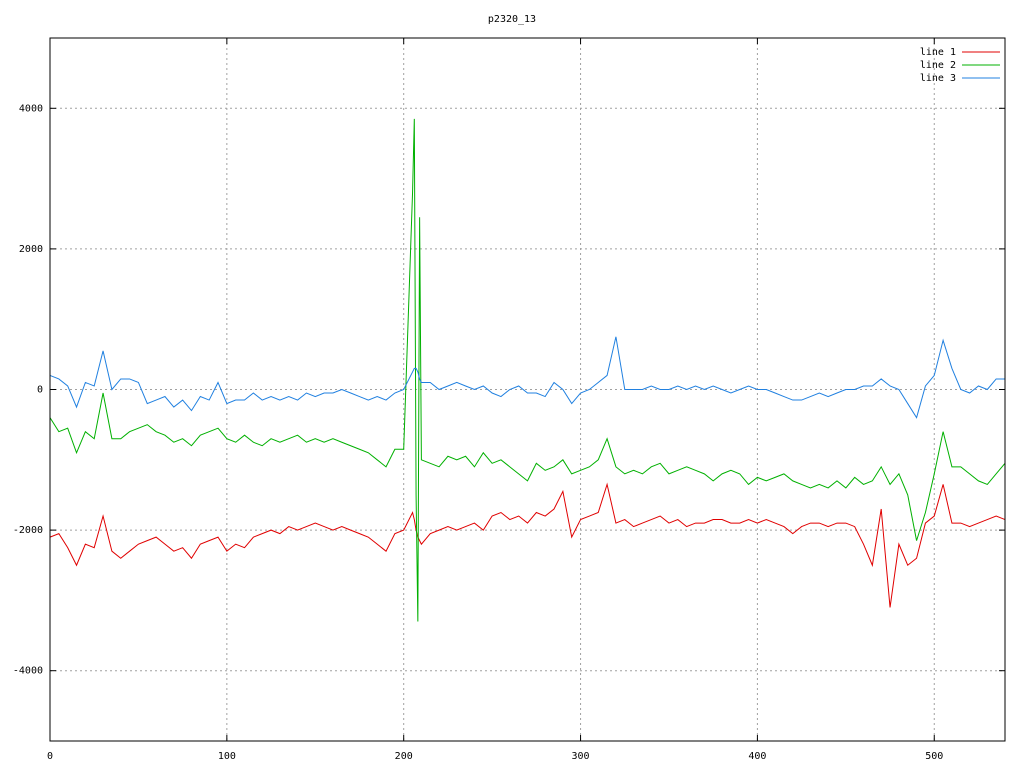  I want to click on y-tick-label: -4000, so click(28, 671).